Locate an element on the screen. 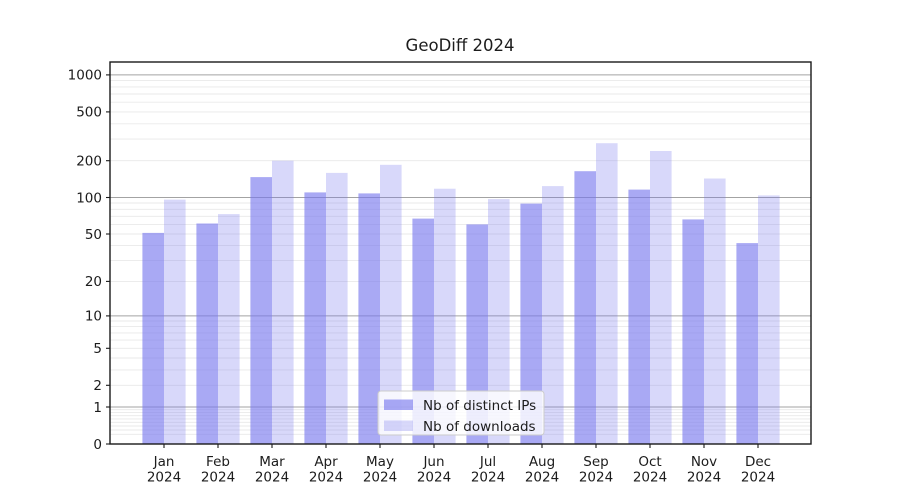  x-tick-label-month: Oct is located at coordinates (649, 462).